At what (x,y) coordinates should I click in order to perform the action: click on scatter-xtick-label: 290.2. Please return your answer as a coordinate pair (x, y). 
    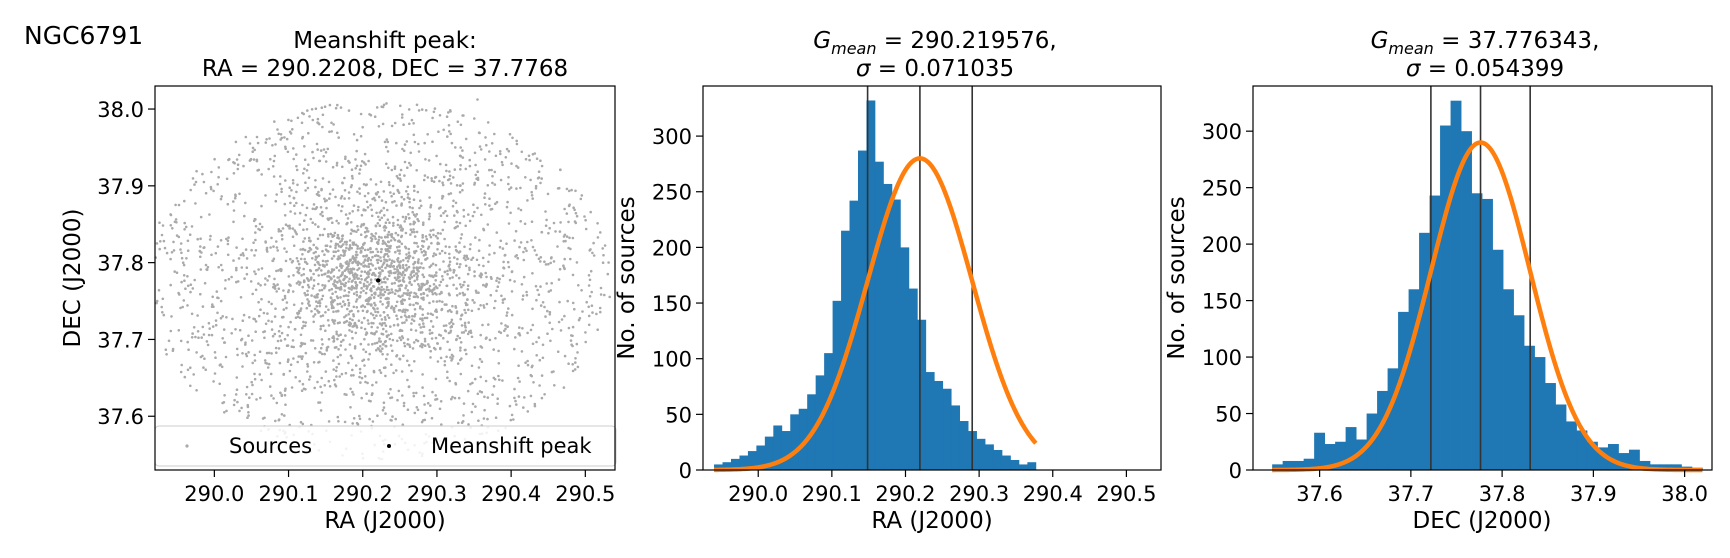
    Looking at the image, I should click on (363, 494).